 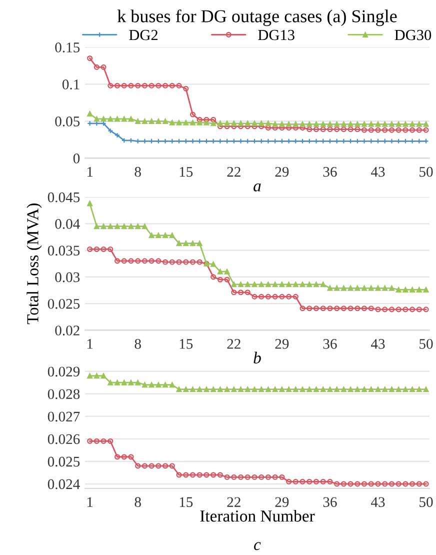 What do you see at coordinates (64, 394) in the screenshot?
I see `y-tick-label: 0.028` at bounding box center [64, 394].